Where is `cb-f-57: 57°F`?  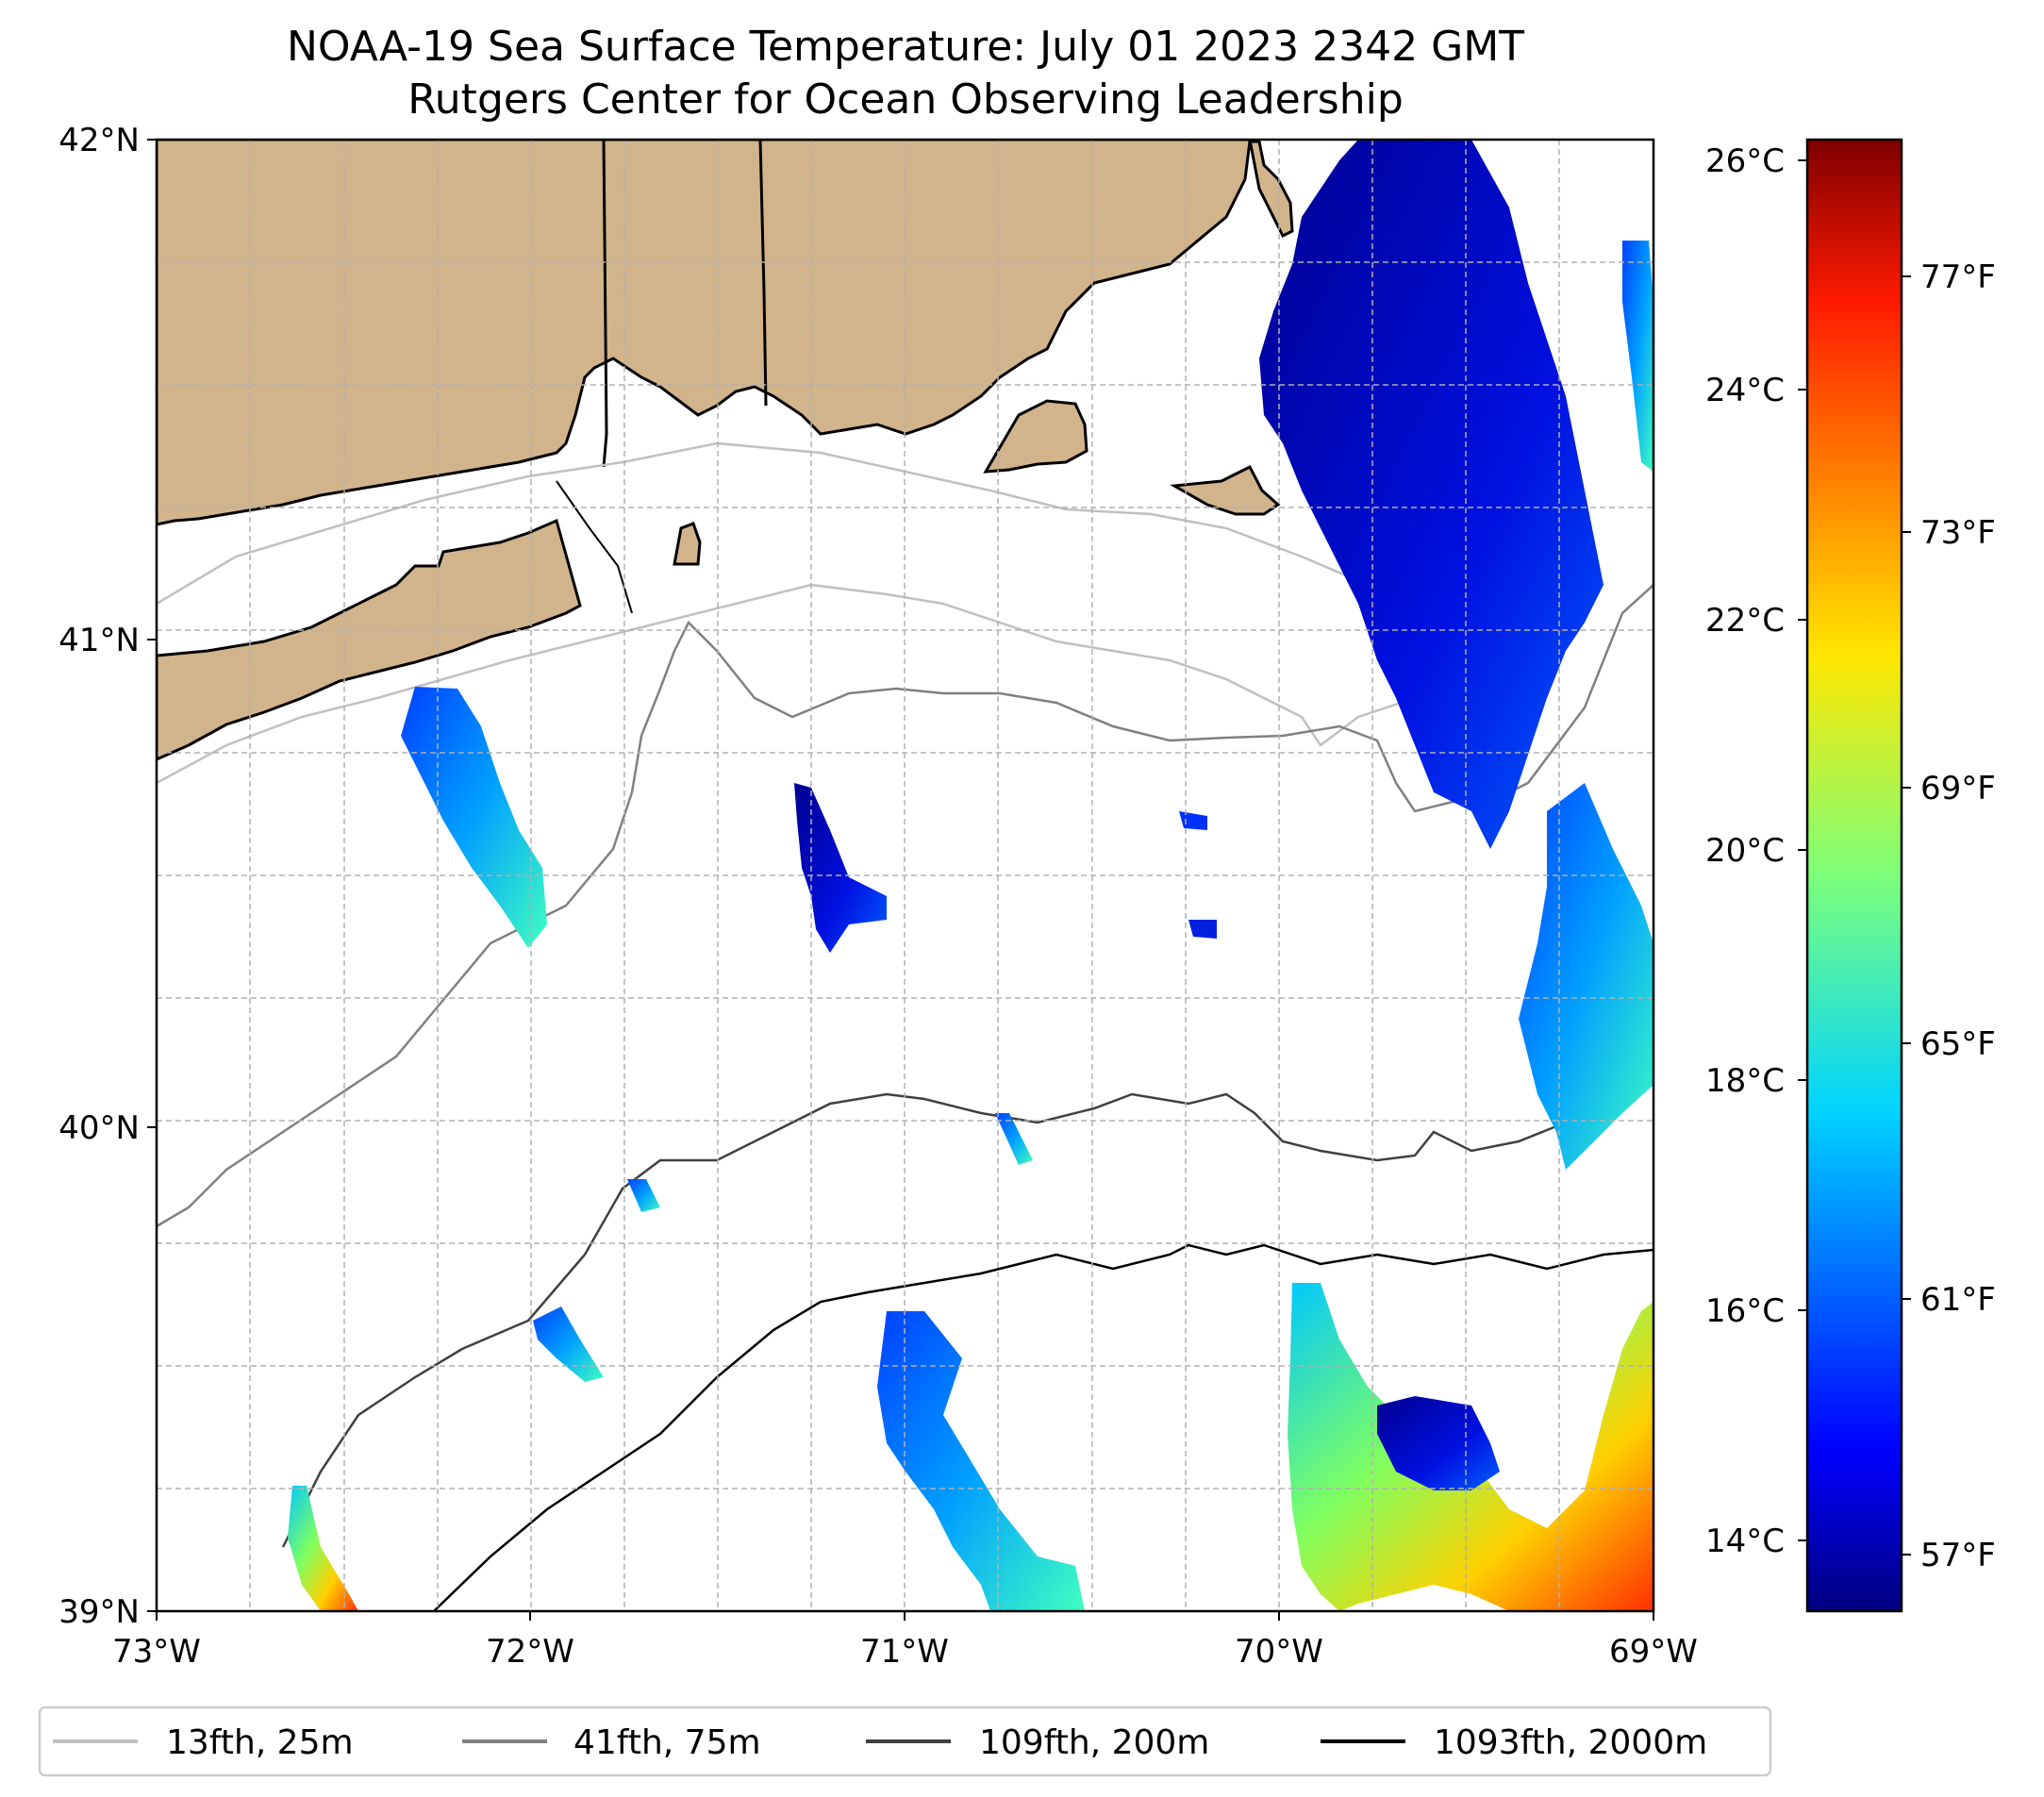
cb-f-57: 57°F is located at coordinates (1958, 1555).